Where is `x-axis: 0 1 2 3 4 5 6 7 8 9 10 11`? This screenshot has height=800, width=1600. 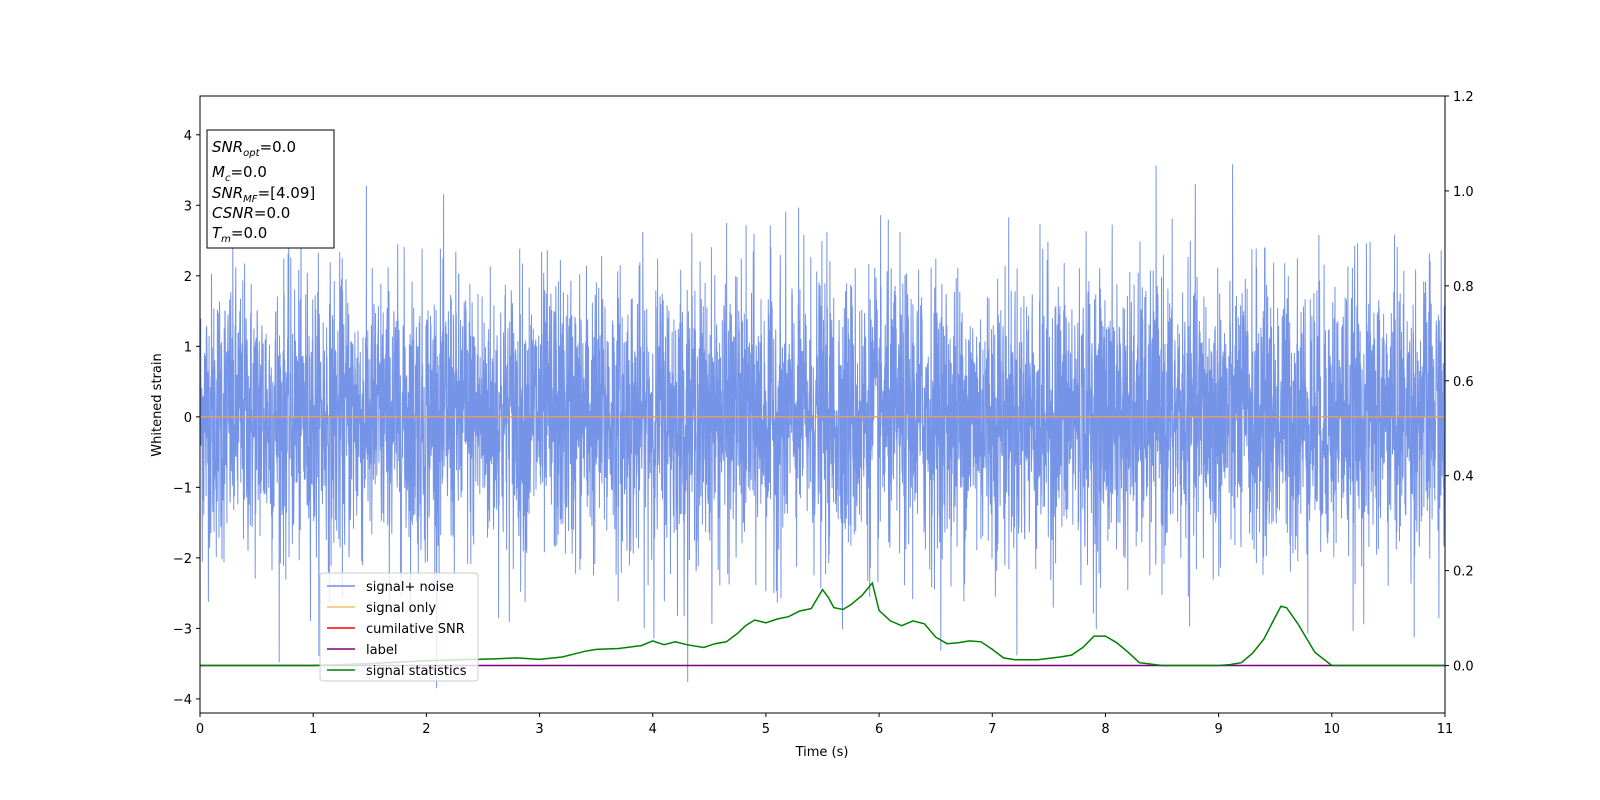
x-axis: 0 1 2 3 4 5 6 7 8 9 10 11 is located at coordinates (824, 725).